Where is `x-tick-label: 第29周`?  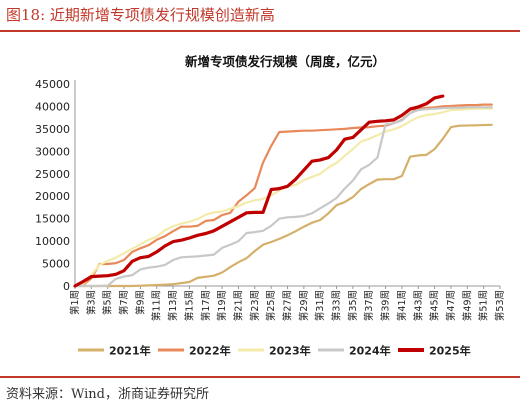
x-tick-label: 第29周 is located at coordinates (304, 305).